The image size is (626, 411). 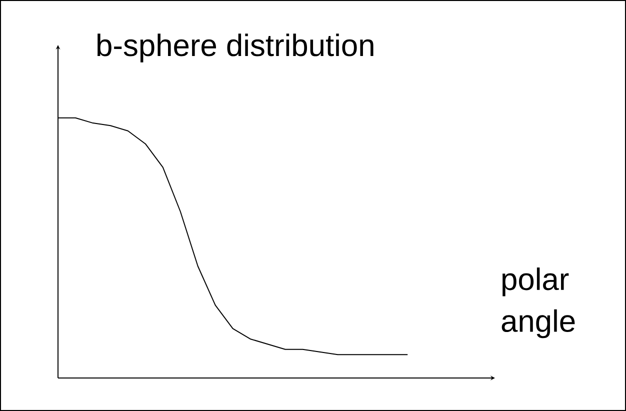 What do you see at coordinates (236, 48) in the screenshot?
I see `chart-title: b-sphere distribution` at bounding box center [236, 48].